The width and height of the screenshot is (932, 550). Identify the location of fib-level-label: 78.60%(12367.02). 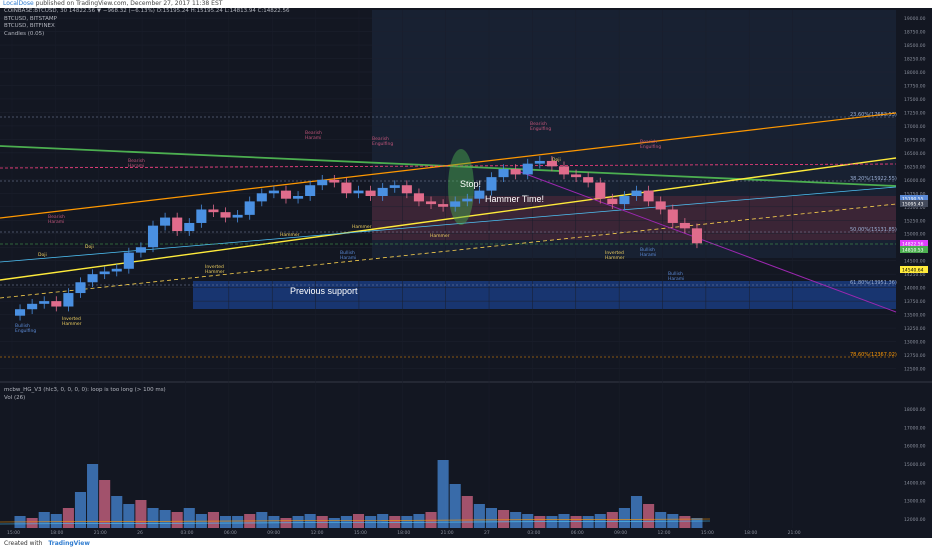
(873, 355).